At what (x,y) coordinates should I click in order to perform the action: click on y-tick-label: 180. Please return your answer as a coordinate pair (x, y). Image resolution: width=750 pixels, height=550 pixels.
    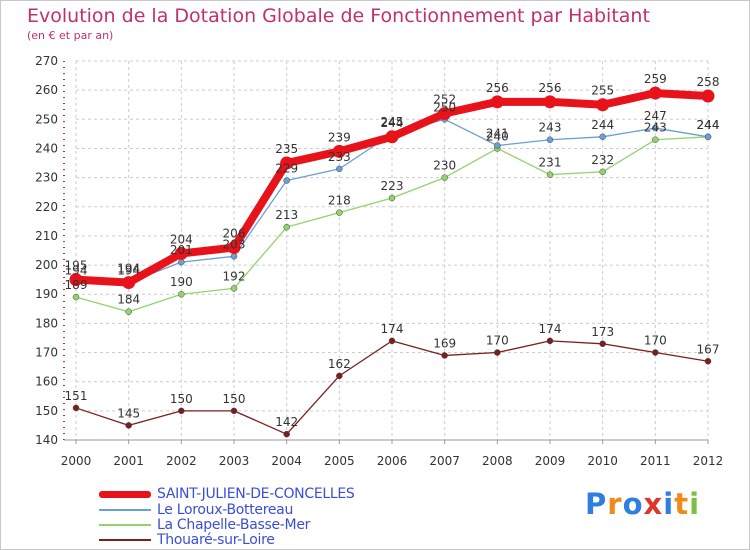
    Looking at the image, I should click on (46, 323).